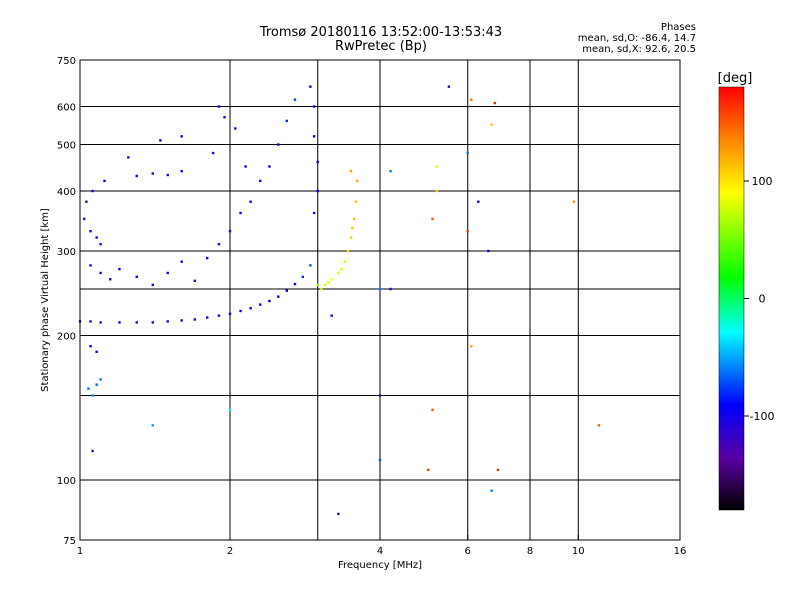  What do you see at coordinates (381, 46) in the screenshot?
I see `chart-title-line2: RwPretec (Bp)` at bounding box center [381, 46].